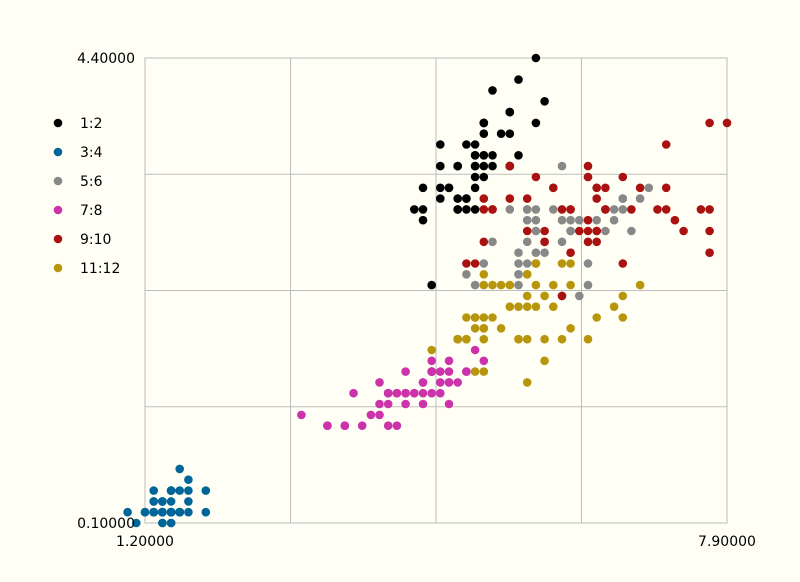  I want to click on x-tick-label-max: 7.90000, so click(727, 542).